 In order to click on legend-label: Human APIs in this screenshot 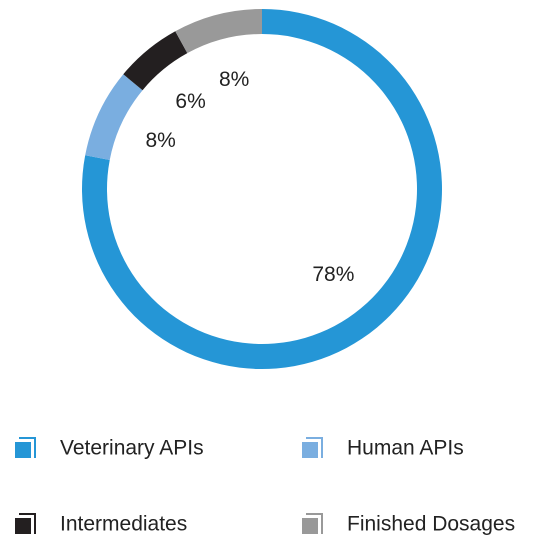, I will do `click(405, 448)`.